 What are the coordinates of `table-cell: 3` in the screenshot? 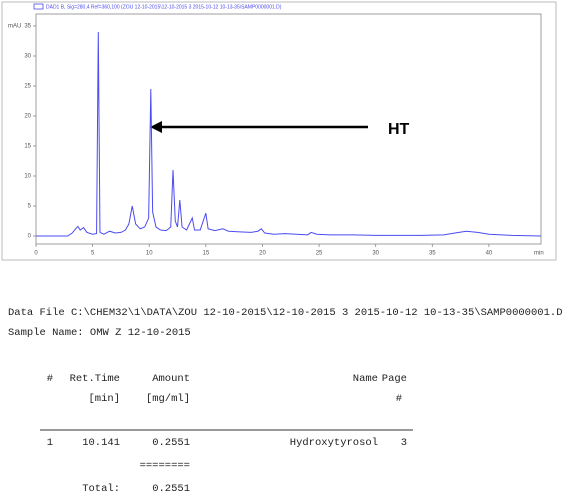 It's located at (404, 443).